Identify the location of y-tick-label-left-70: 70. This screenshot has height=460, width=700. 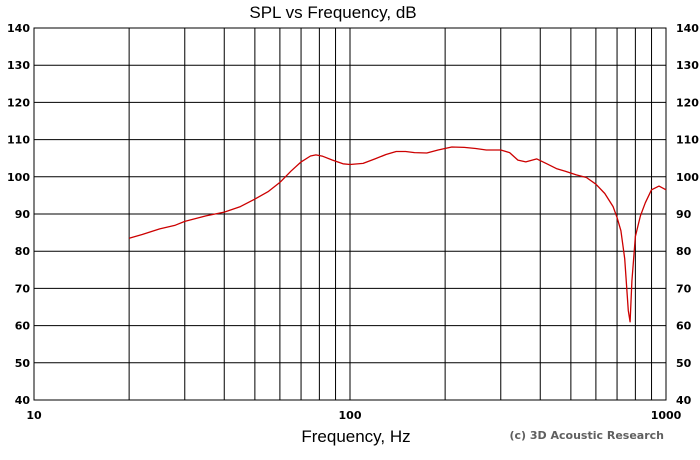
(23, 288).